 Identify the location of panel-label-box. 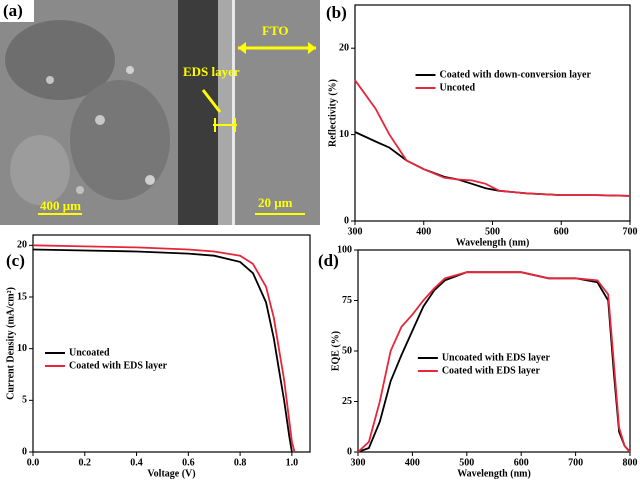
(17, 11).